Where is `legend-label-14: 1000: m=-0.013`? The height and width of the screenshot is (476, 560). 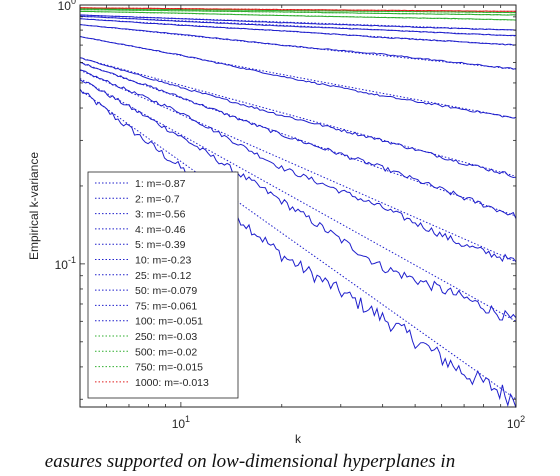
legend-label-14: 1000: m=-0.013 is located at coordinates (172, 383).